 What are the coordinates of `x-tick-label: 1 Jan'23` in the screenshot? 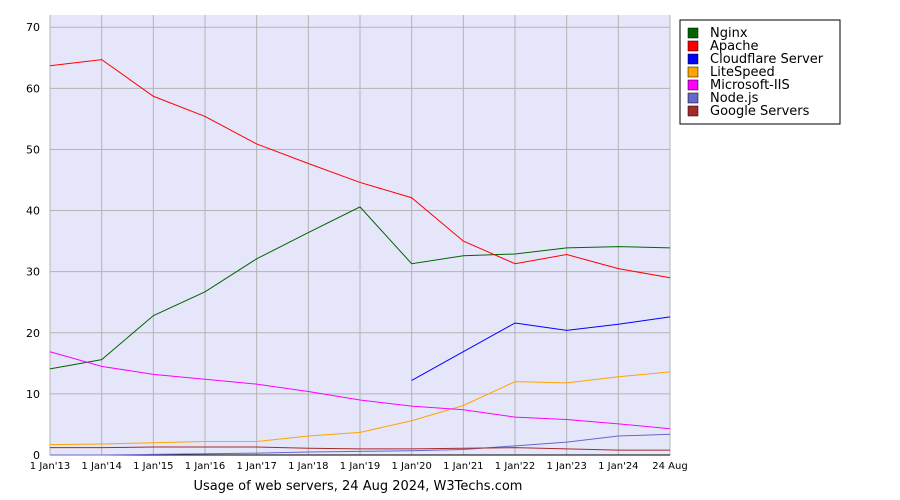 It's located at (566, 466).